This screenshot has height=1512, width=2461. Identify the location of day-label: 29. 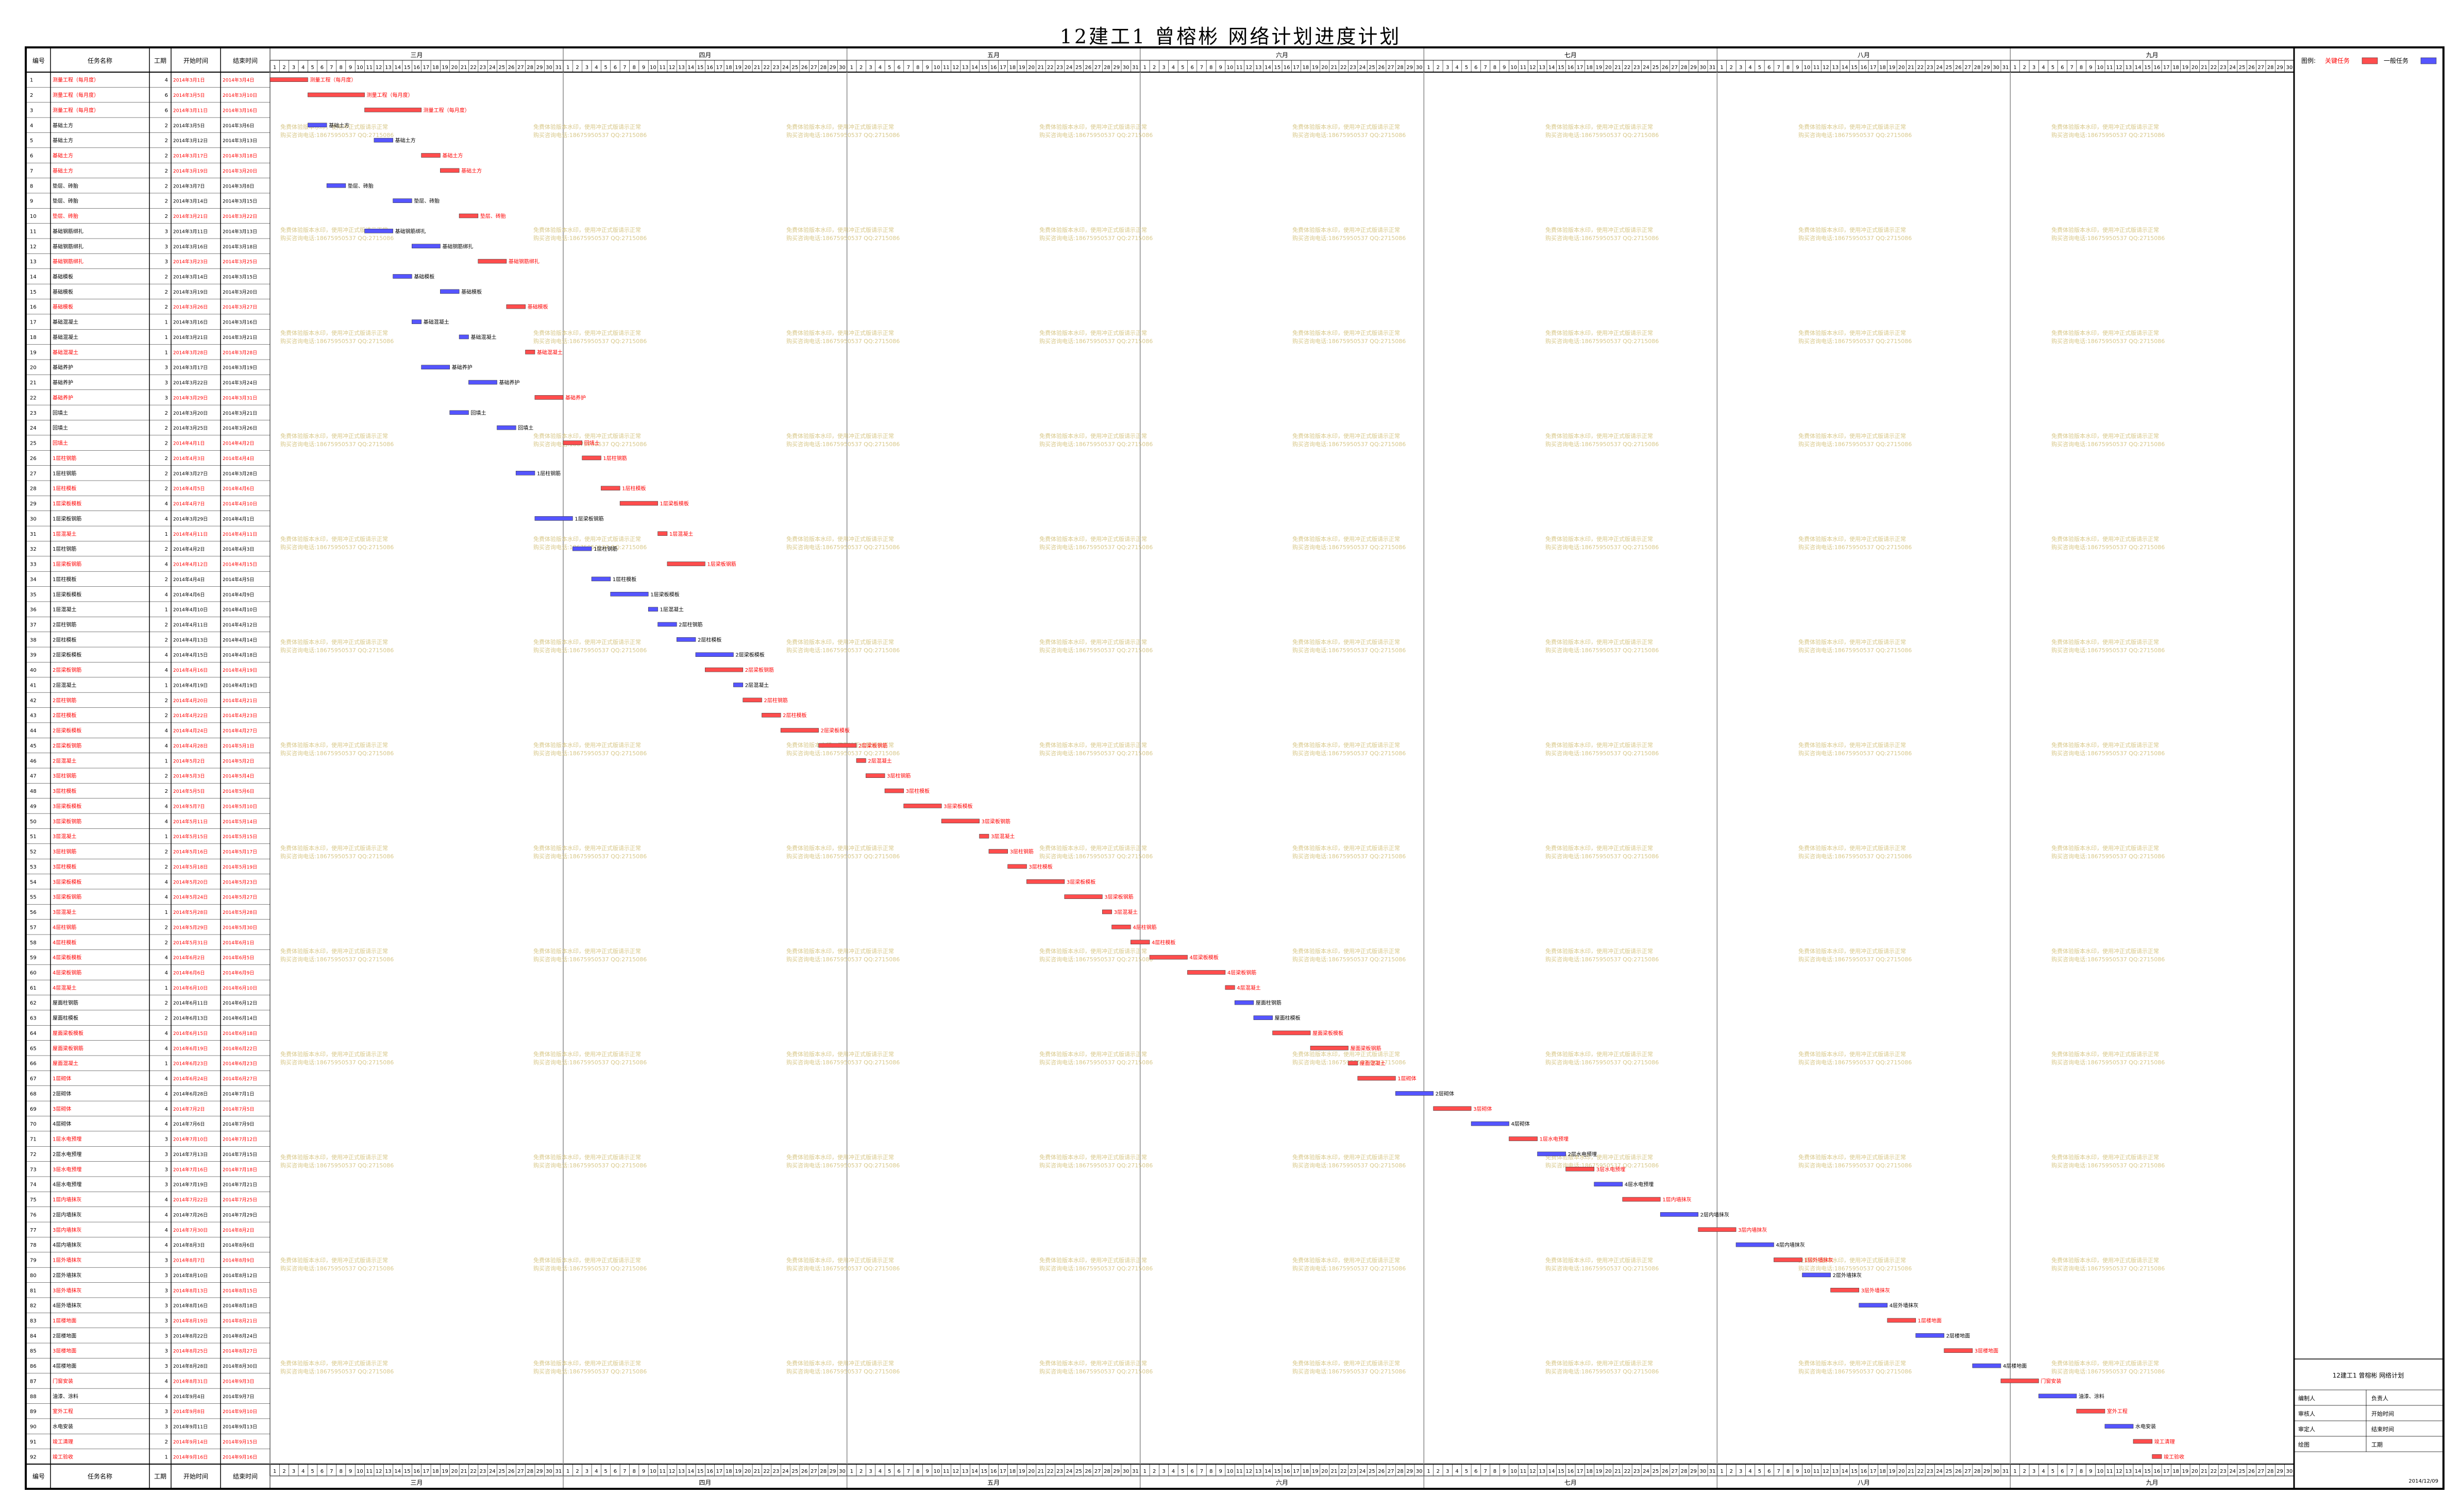
(1693, 68).